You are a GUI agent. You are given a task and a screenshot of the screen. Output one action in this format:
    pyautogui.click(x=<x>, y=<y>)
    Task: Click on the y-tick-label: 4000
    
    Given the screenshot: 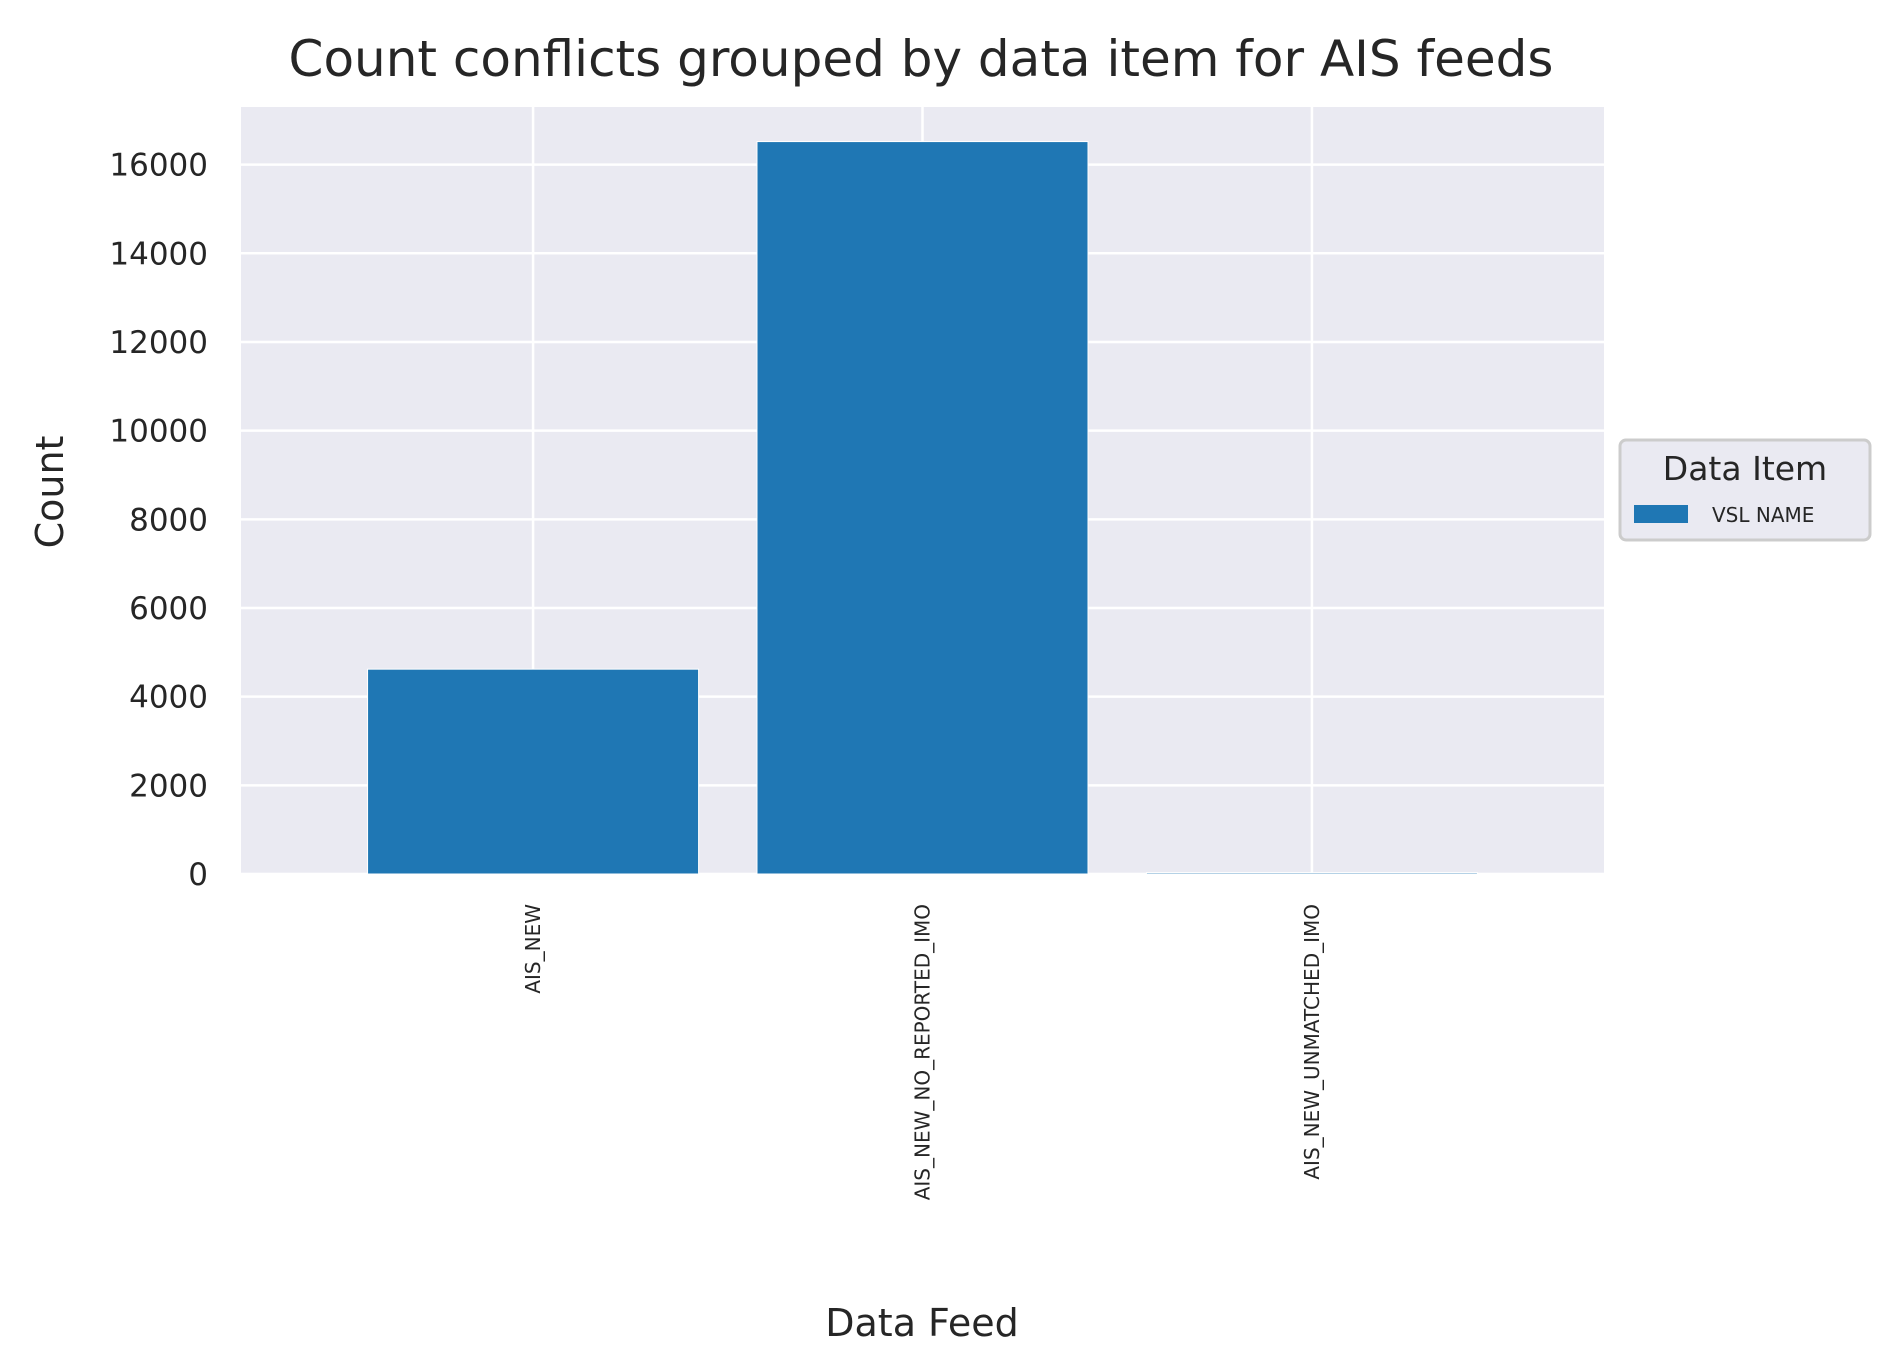 What is the action you would take?
    pyautogui.click(x=168, y=698)
    